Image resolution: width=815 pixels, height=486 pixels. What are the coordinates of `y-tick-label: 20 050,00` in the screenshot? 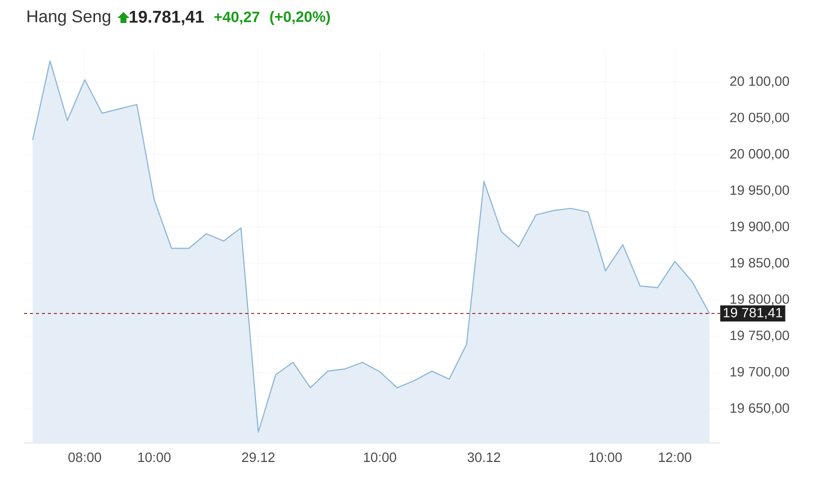 It's located at (760, 118).